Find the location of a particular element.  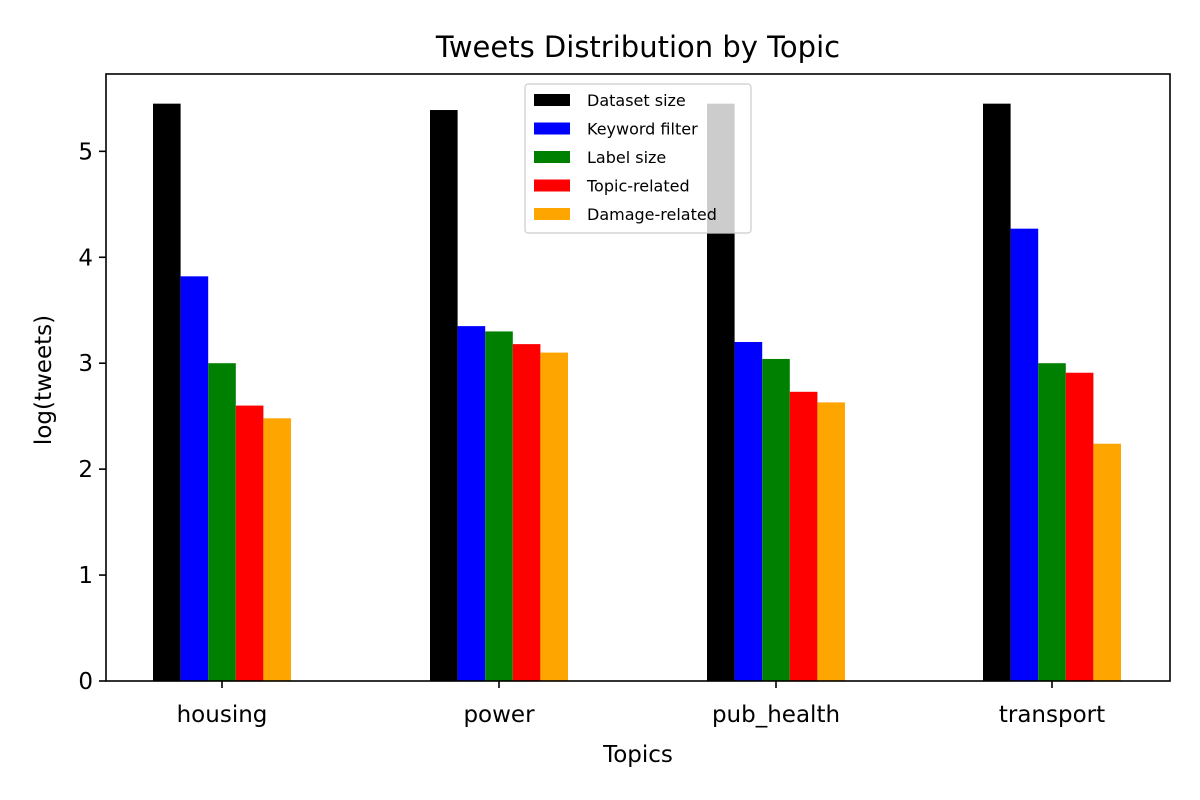

bar-housing-label-size is located at coordinates (222, 522).